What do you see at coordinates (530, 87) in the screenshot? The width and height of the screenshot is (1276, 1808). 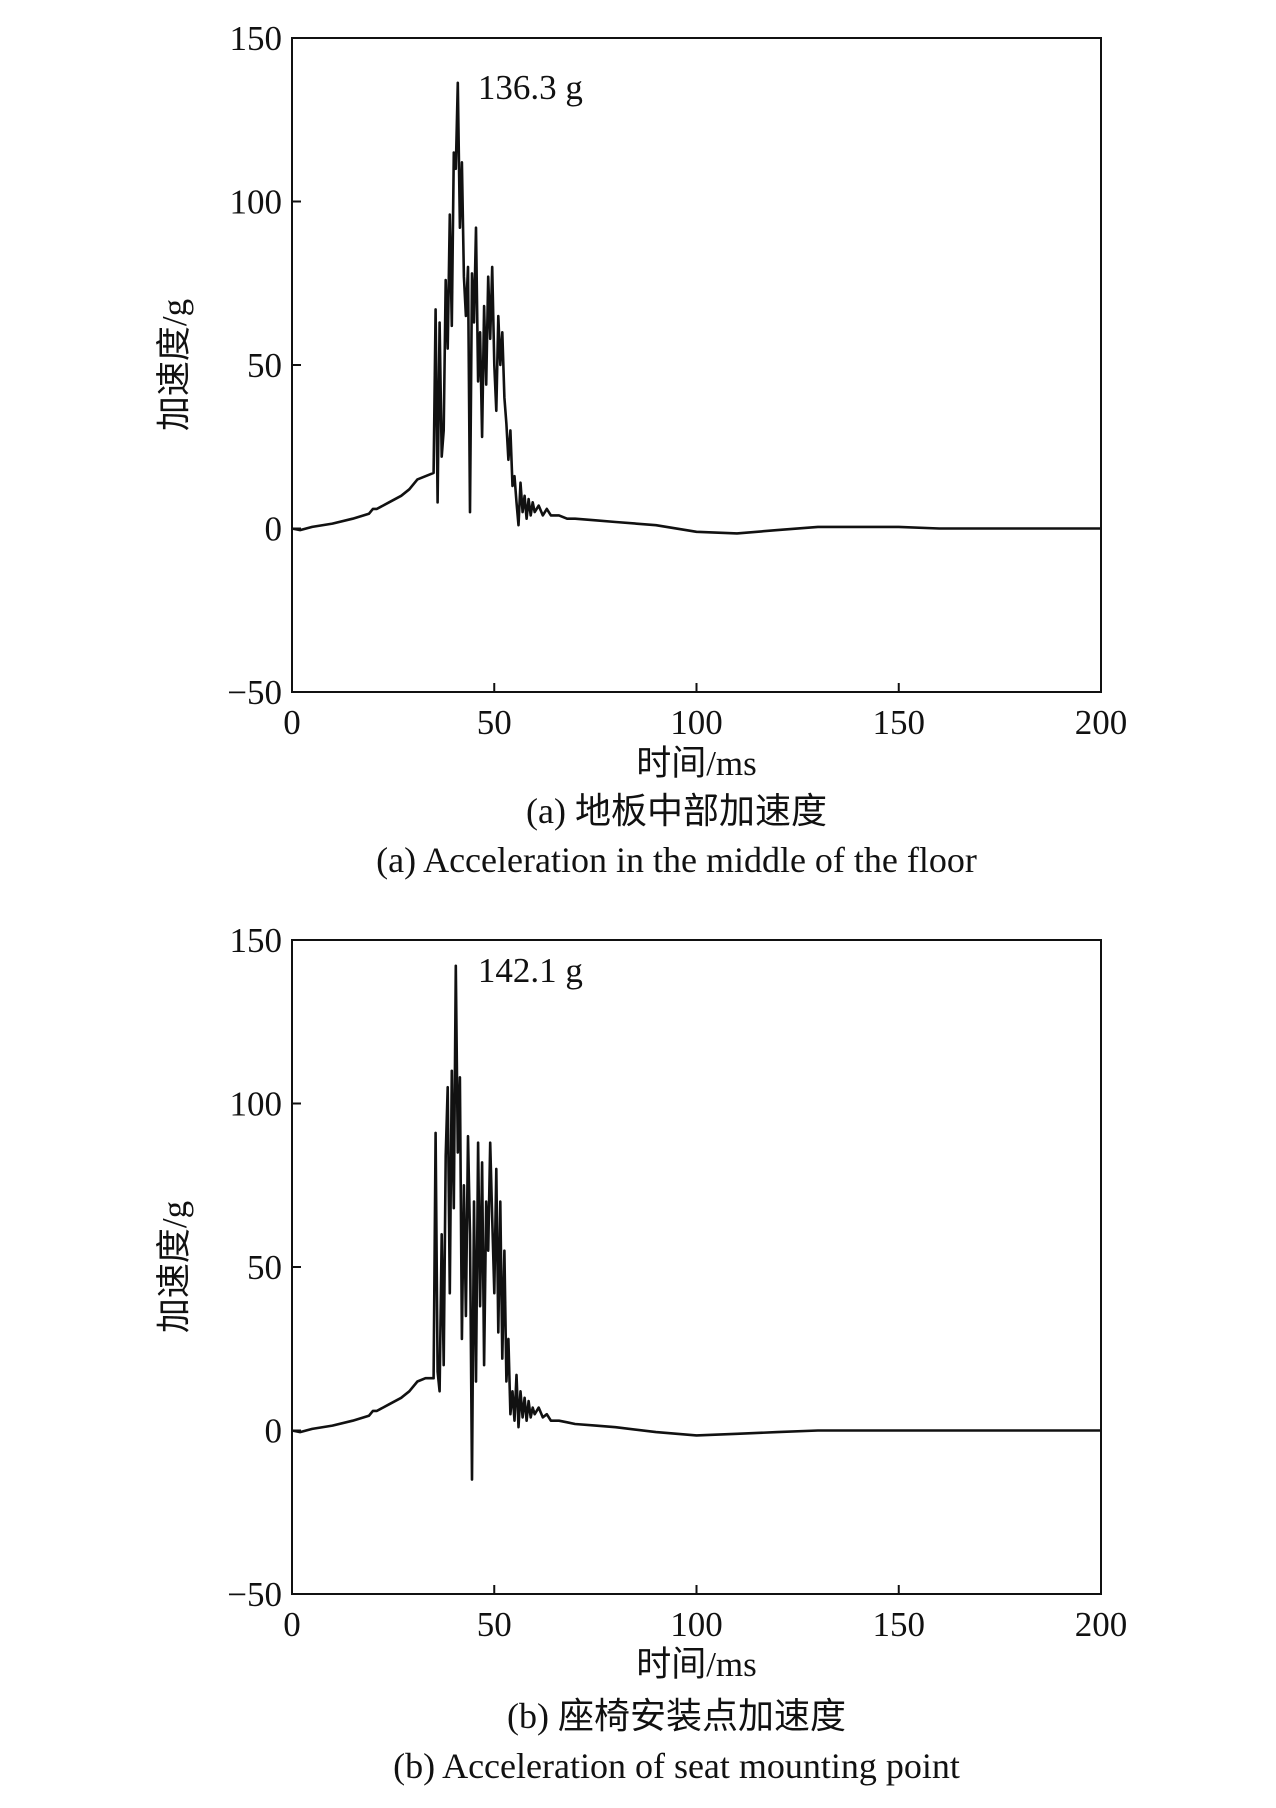 I see `peak-annotation: 136.3 g` at bounding box center [530, 87].